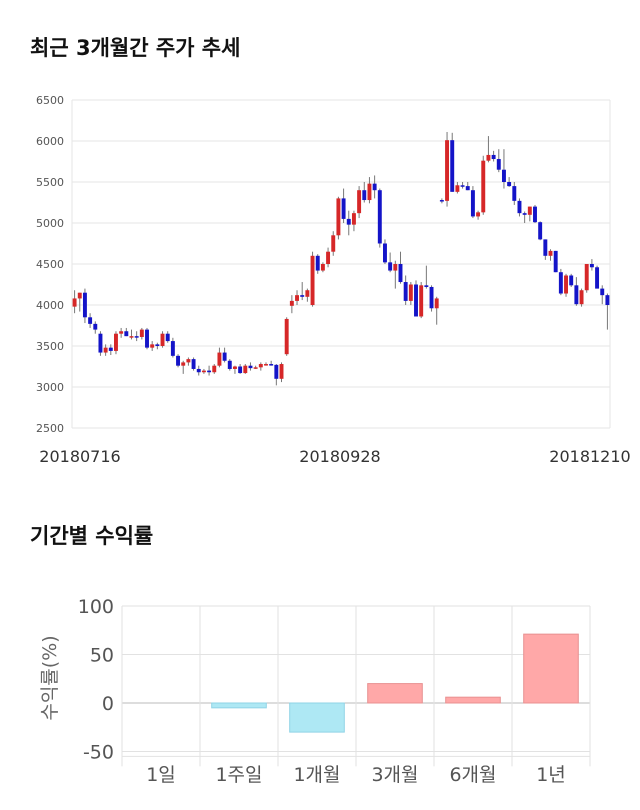 Image resolution: width=640 pixels, height=810 pixels. Describe the element at coordinates (50, 346) in the screenshot. I see `candle-y-tick-label: 3500` at that location.